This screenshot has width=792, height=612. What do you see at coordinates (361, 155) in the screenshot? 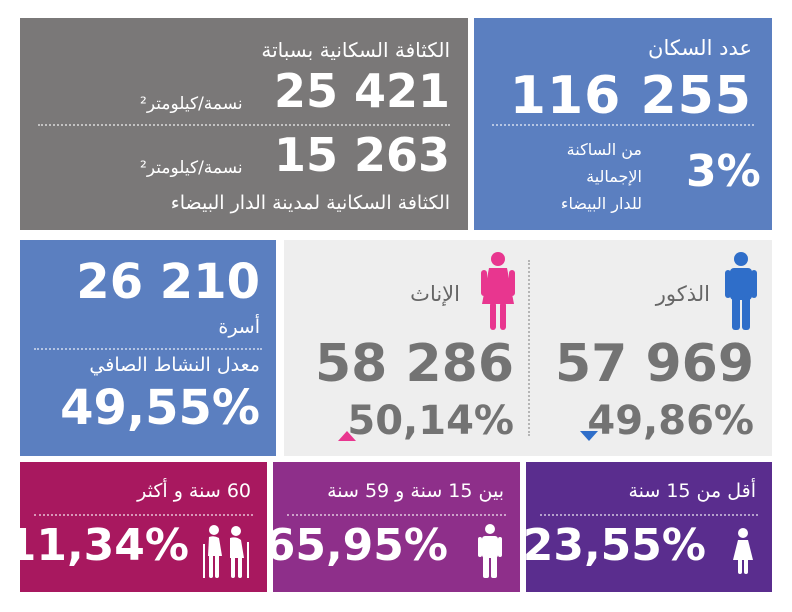
I see `density-value-casablanca: 15 263` at bounding box center [361, 155].